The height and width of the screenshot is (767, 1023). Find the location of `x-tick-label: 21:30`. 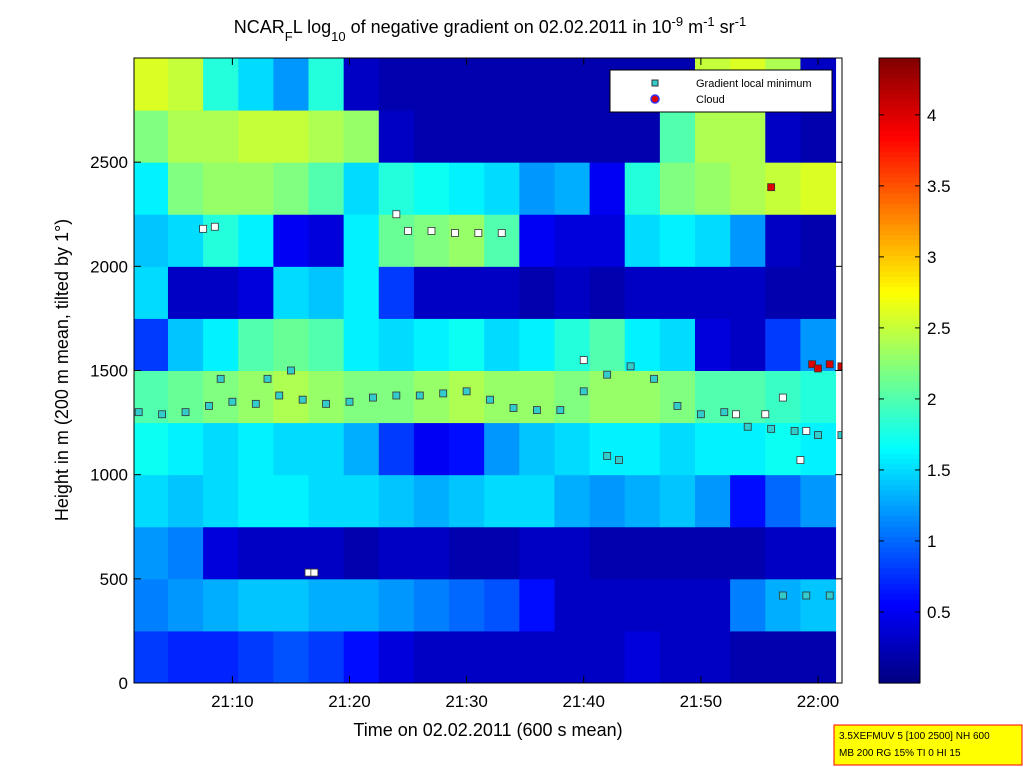

x-tick-label: 21:30 is located at coordinates (466, 701).